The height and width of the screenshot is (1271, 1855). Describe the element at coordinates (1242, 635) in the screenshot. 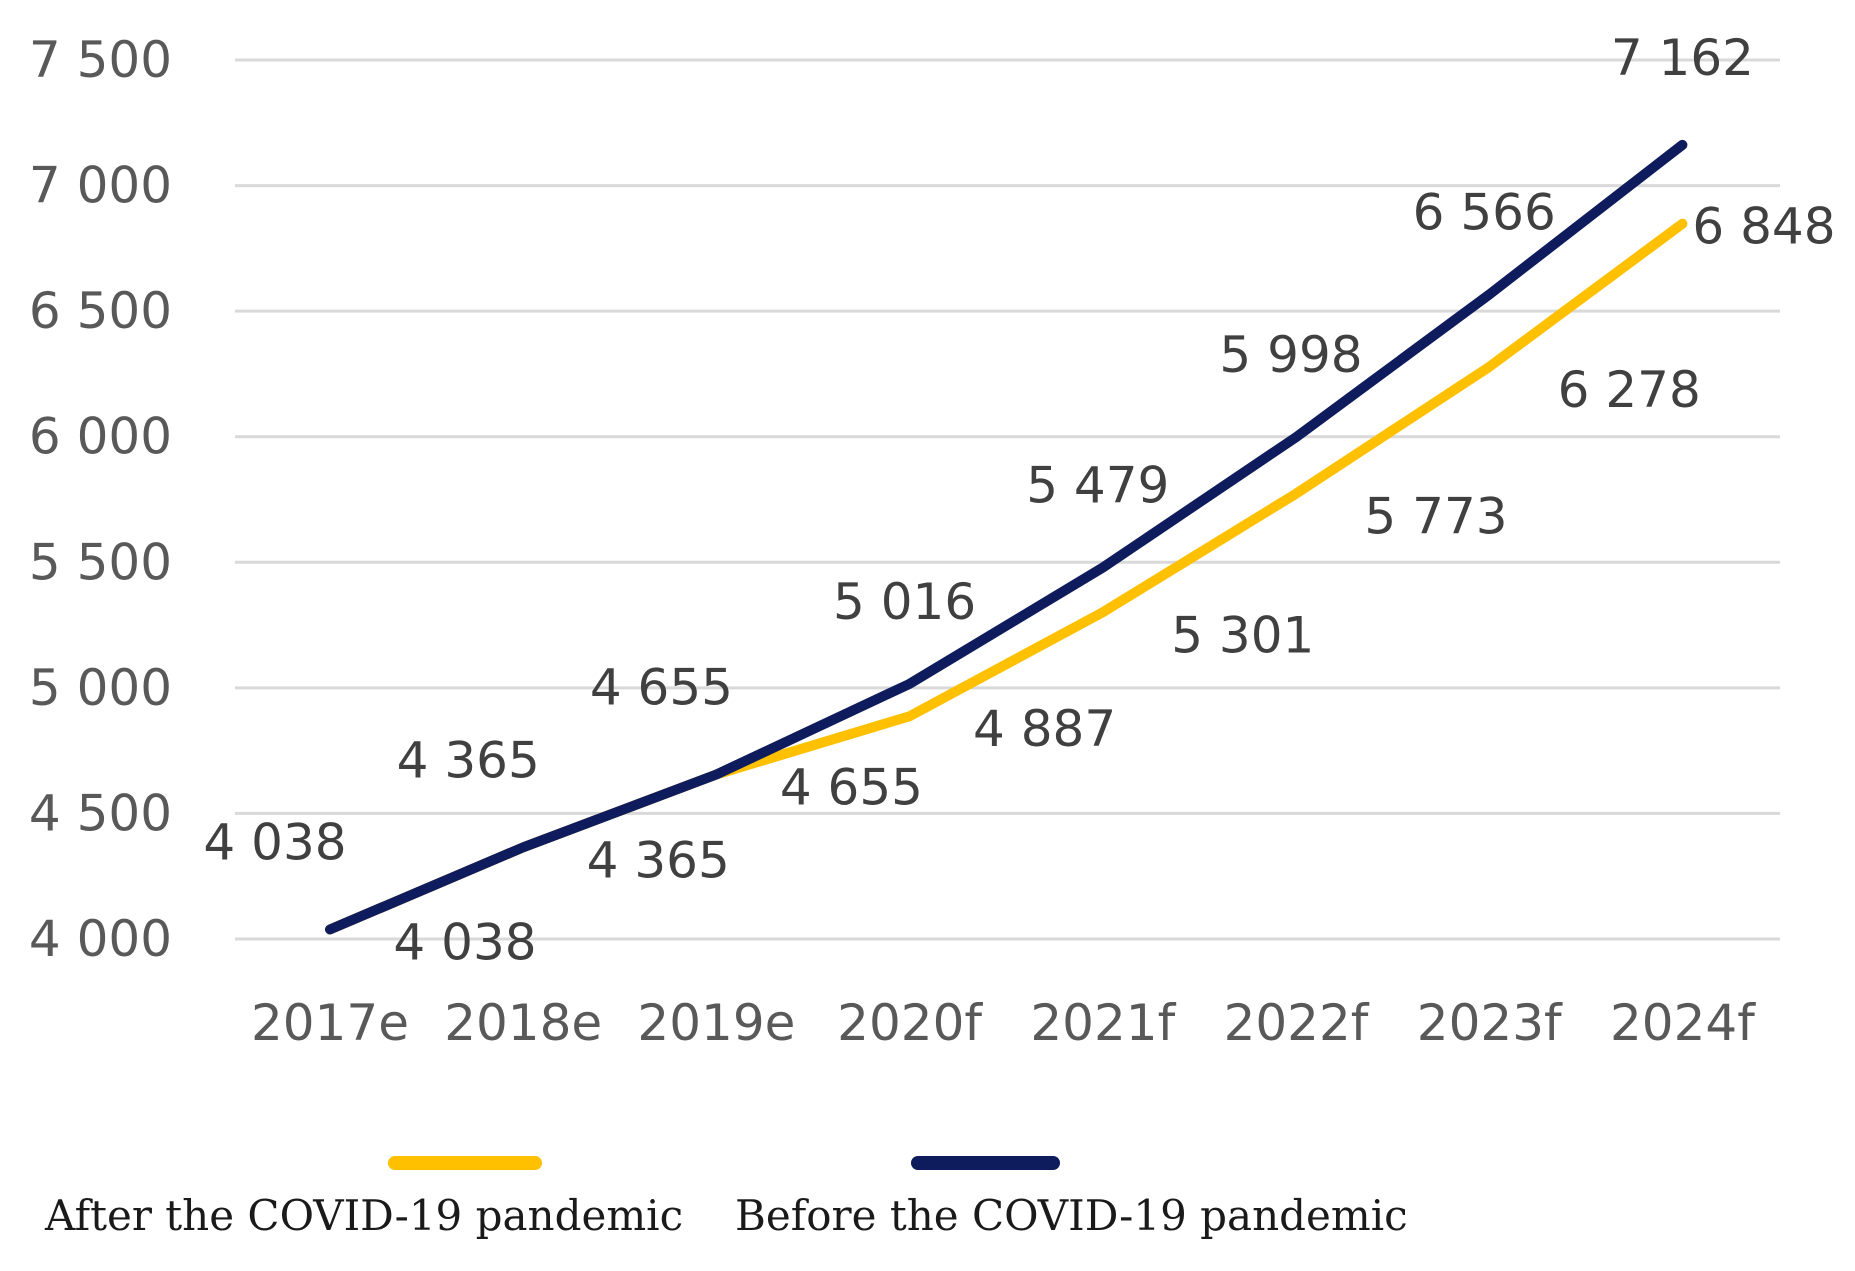

I see `data-label-after: 5 301` at that location.